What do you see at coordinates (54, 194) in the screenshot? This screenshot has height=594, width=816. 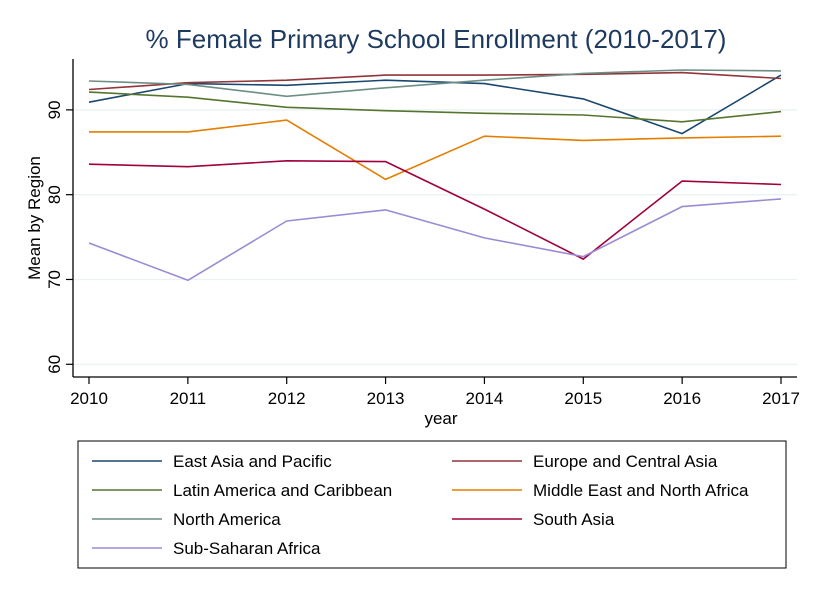 I see `y-tick-label: 80` at bounding box center [54, 194].